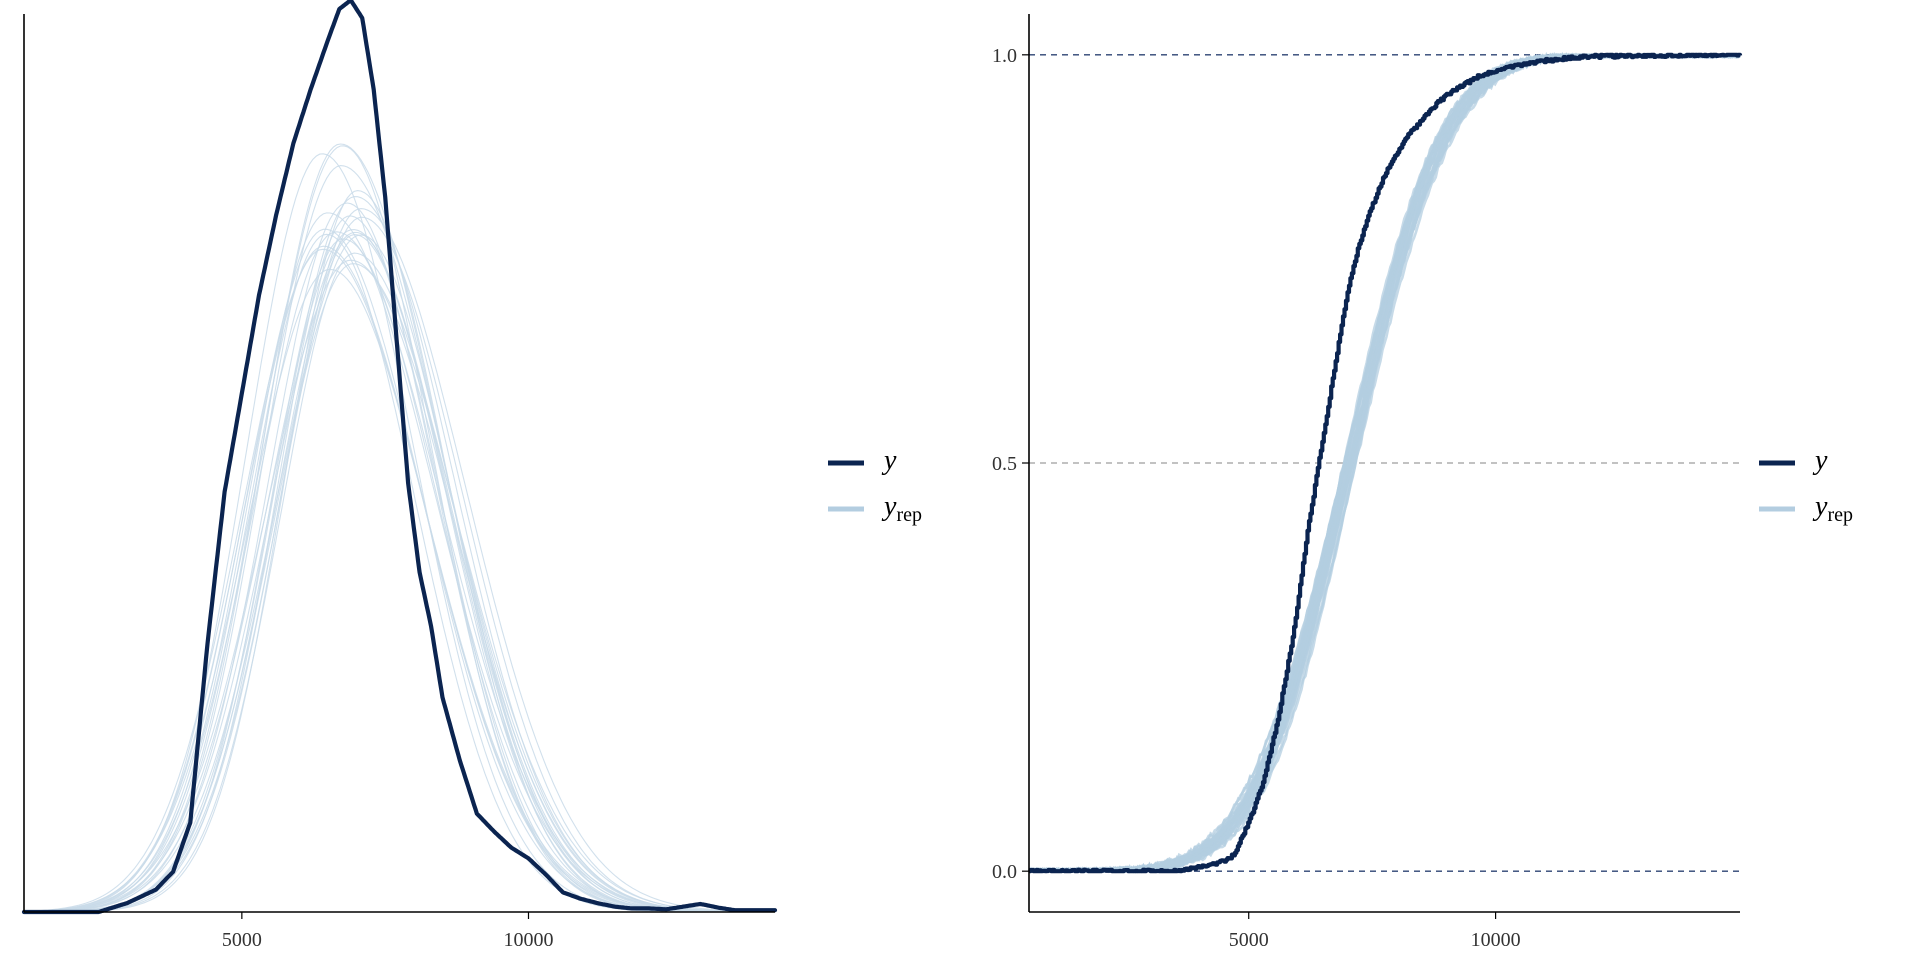  Describe the element at coordinates (1004, 464) in the screenshot. I see `ecdf-y-tick-label: 0.5` at that location.